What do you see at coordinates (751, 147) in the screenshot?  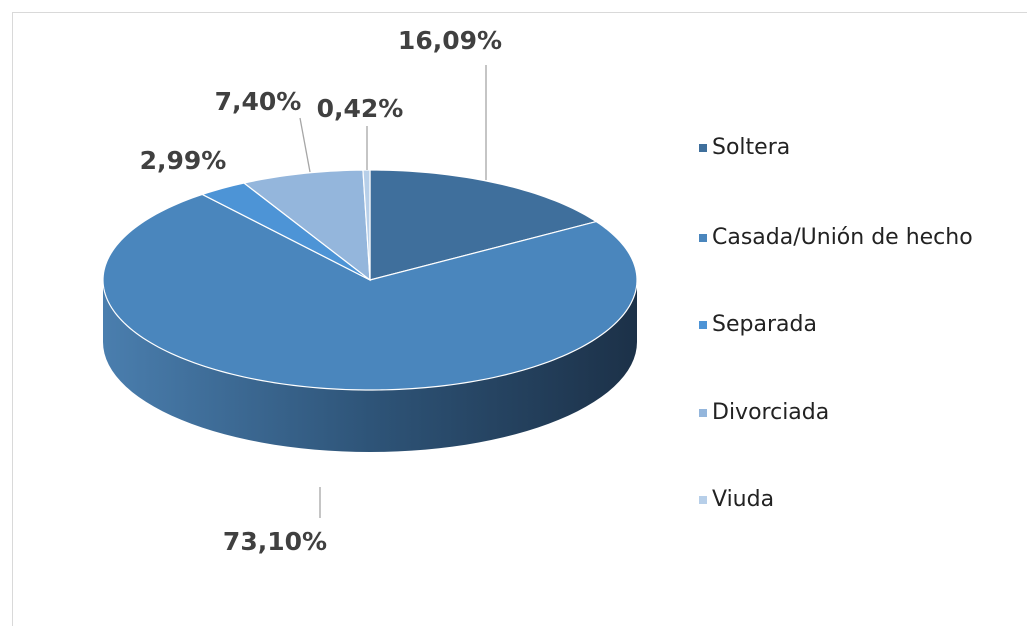 I see `legend-label: Soltera` at bounding box center [751, 147].